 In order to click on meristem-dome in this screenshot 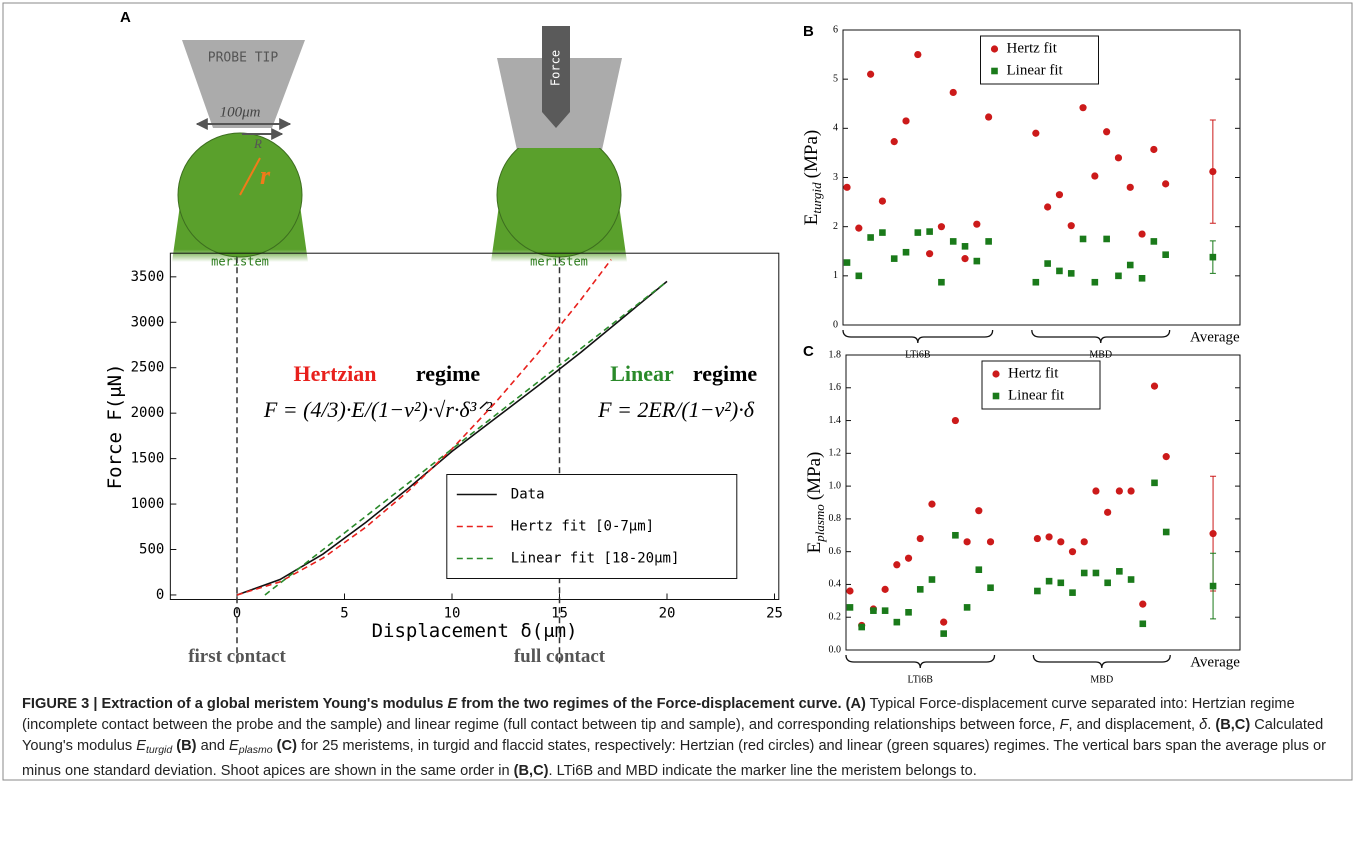, I will do `click(559, 203)`.